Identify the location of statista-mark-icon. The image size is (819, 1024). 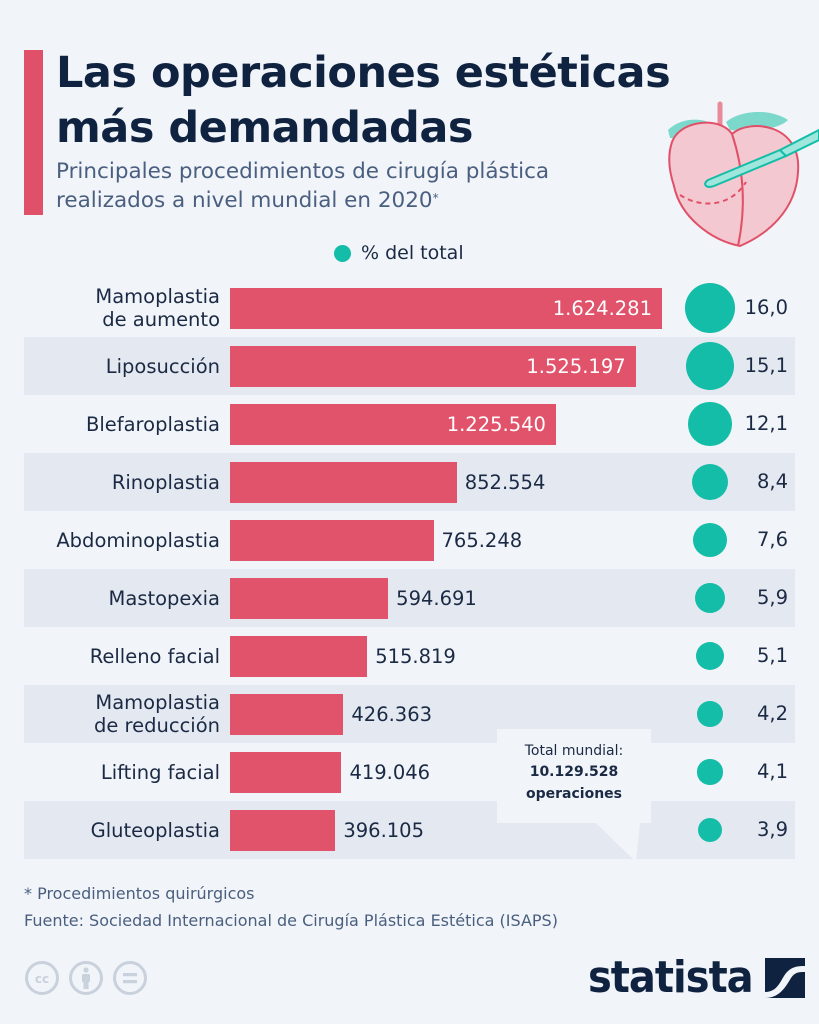
(784, 978).